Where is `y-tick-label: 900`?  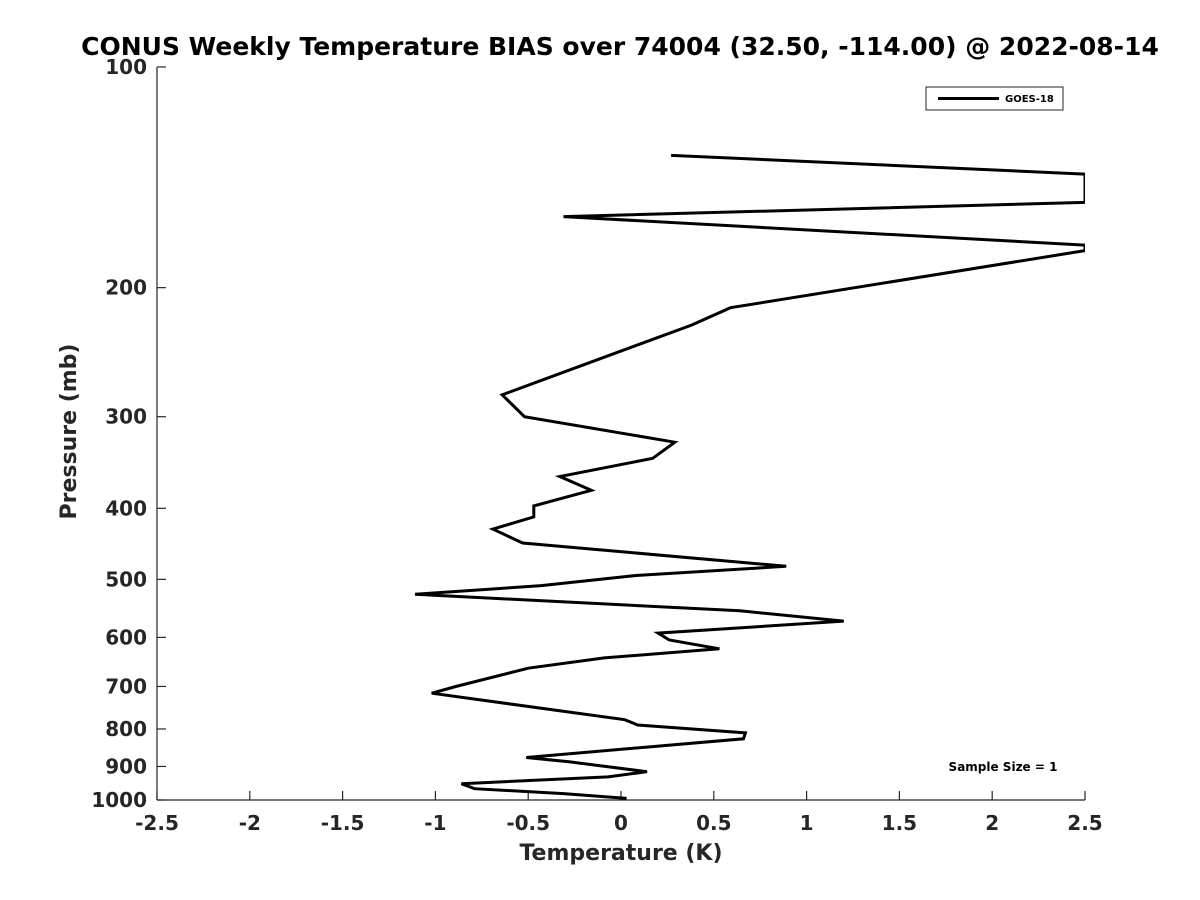 y-tick-label: 900 is located at coordinates (126, 766).